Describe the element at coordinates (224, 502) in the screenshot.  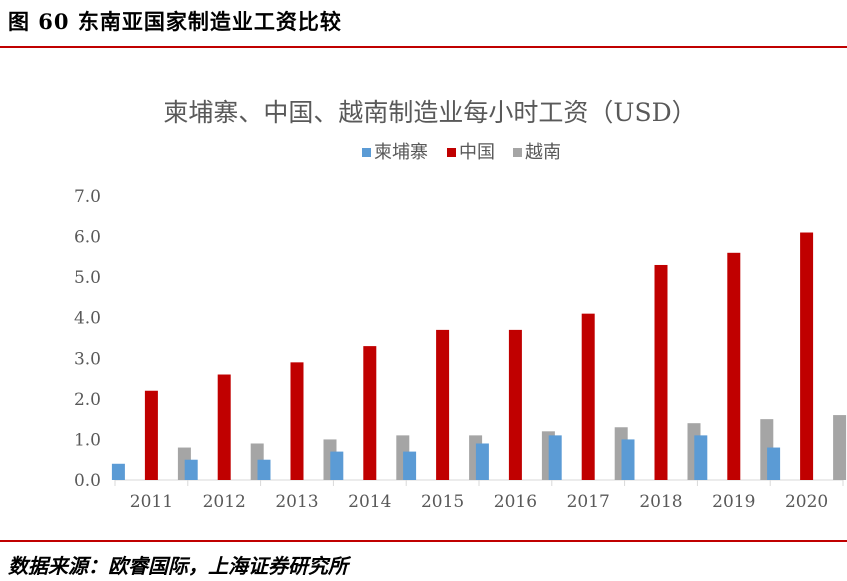
I see `x-tick-label: 2012` at that location.